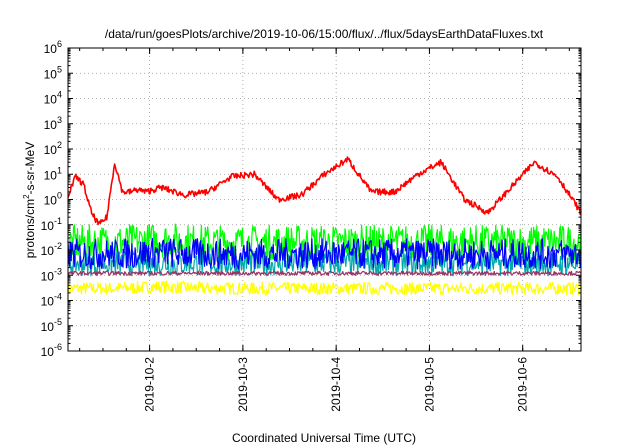 Image resolution: width=640 pixels, height=448 pixels. What do you see at coordinates (53, 98) in the screenshot?
I see `y-tick-label: 10⁴` at bounding box center [53, 98].